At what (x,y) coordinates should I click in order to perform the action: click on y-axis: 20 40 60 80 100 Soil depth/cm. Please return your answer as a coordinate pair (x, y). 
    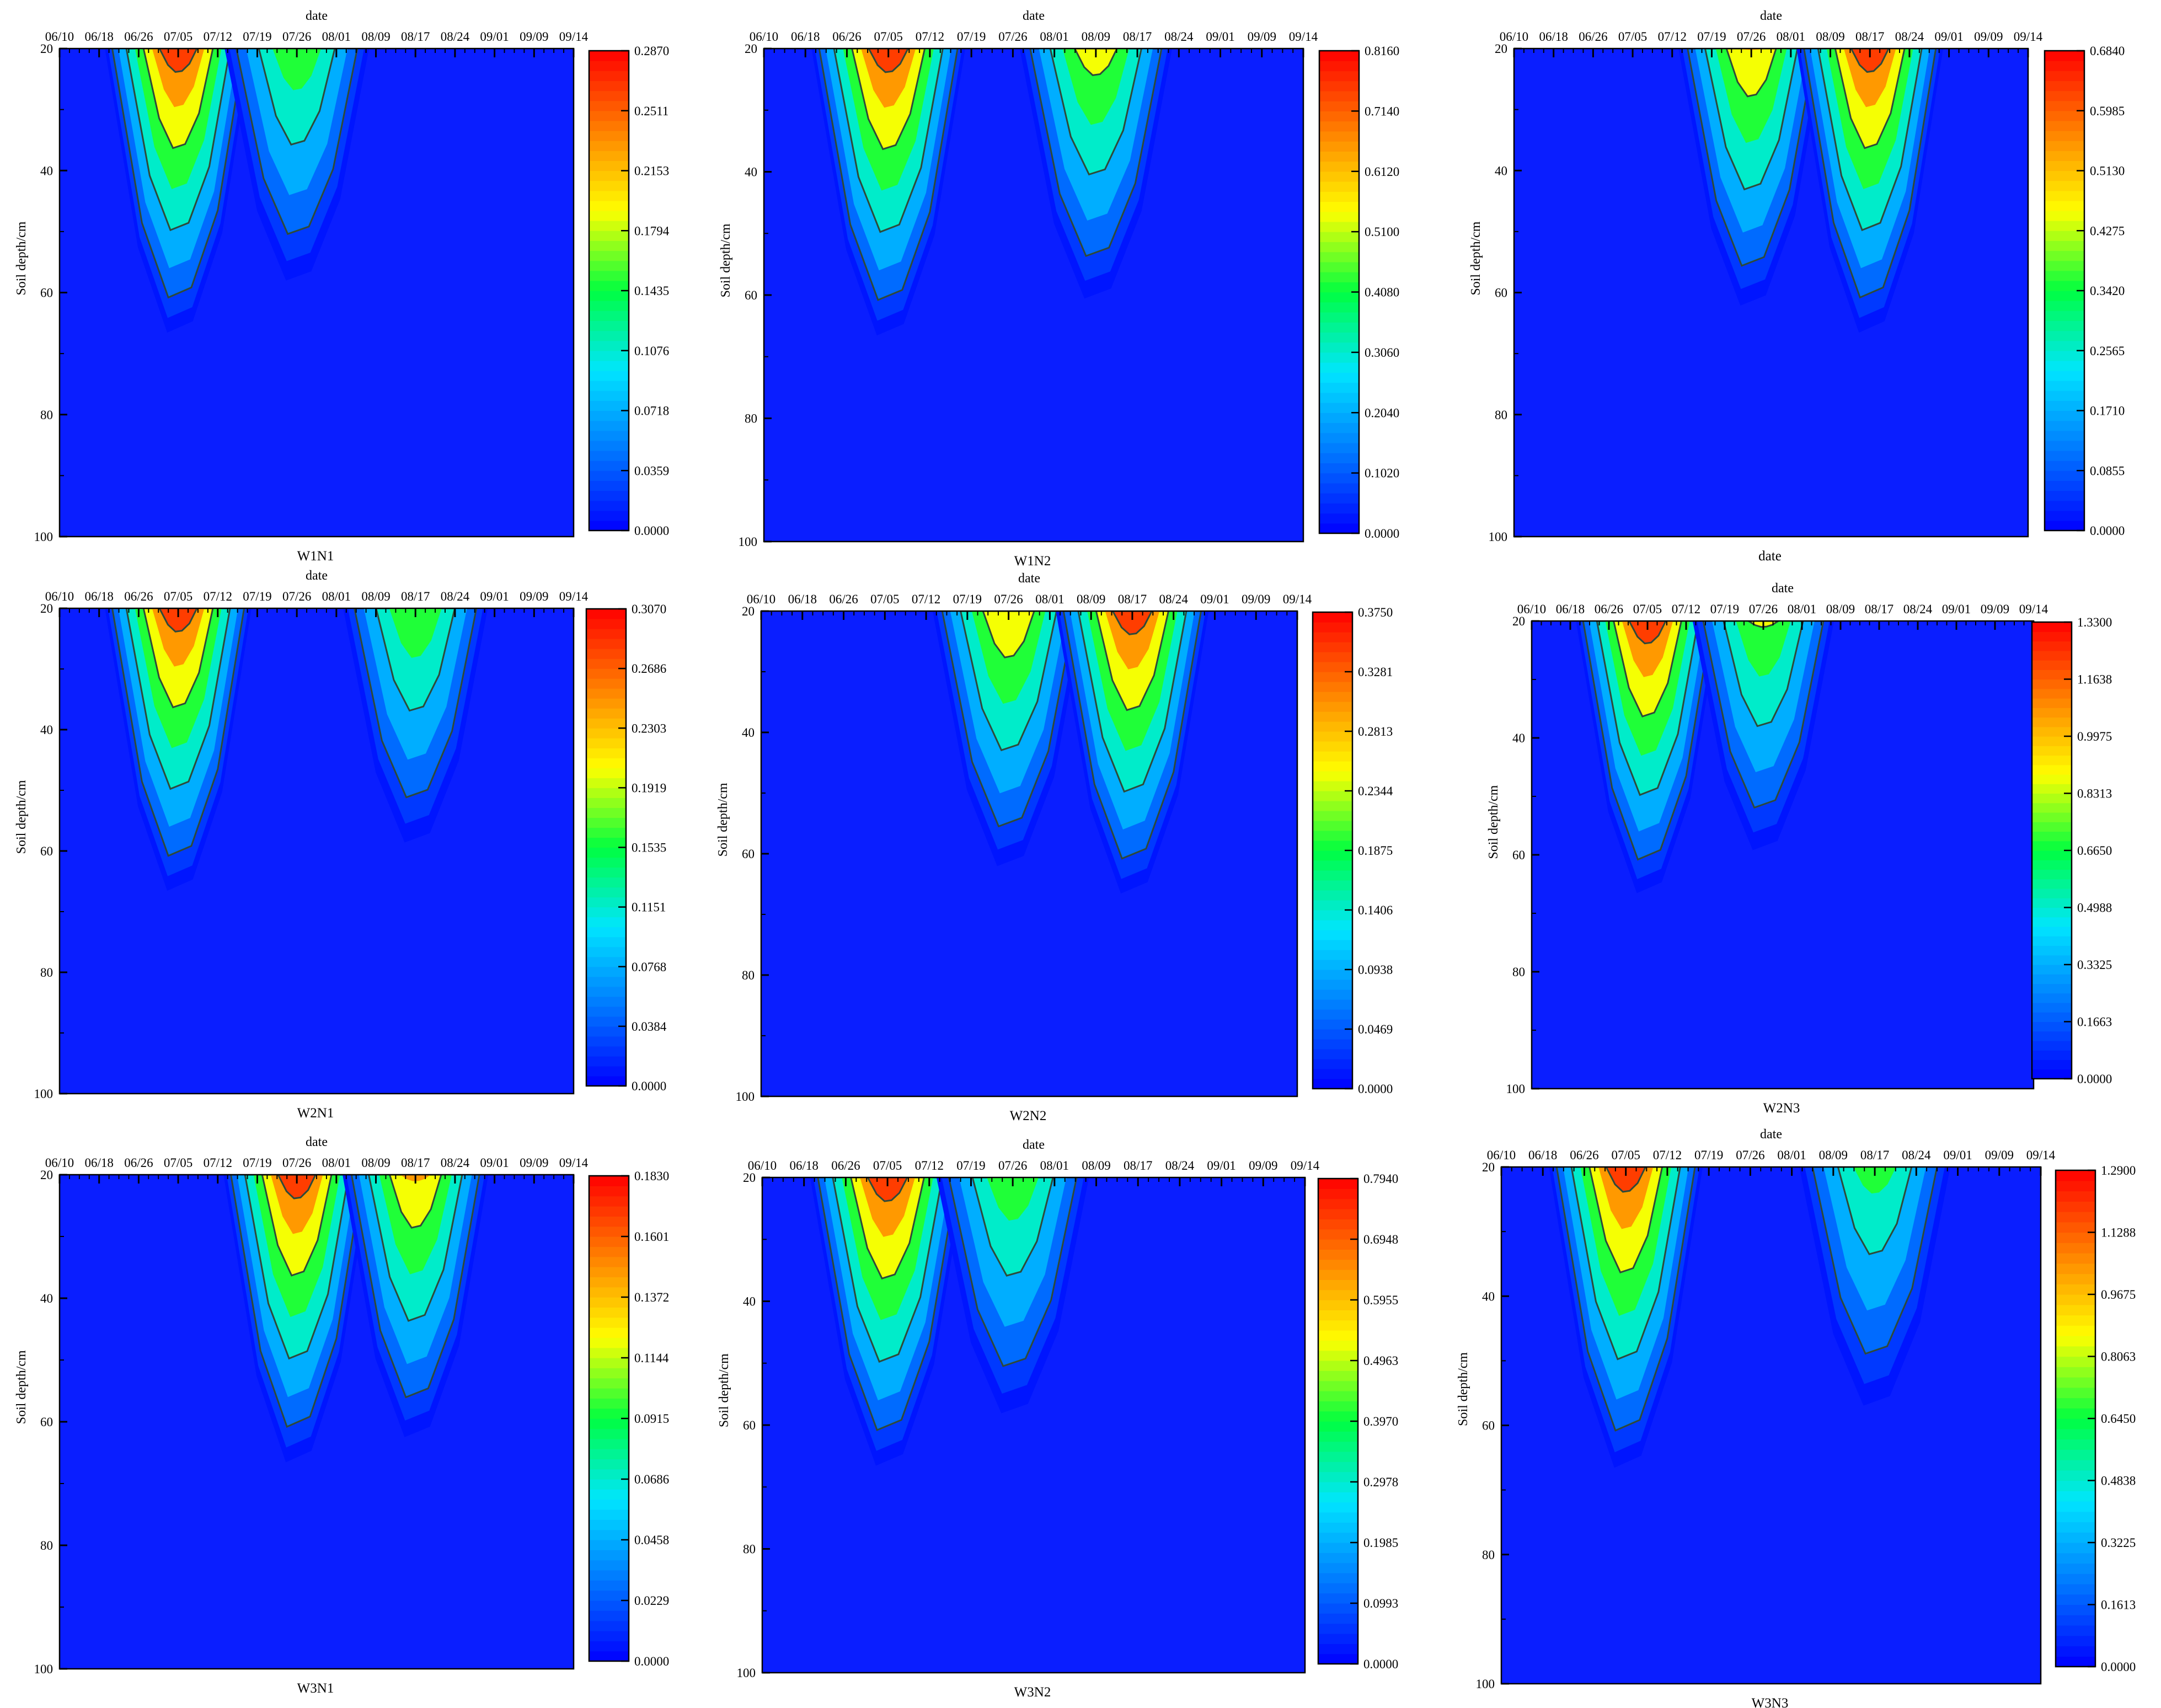
    Looking at the image, I should click on (745, 296).